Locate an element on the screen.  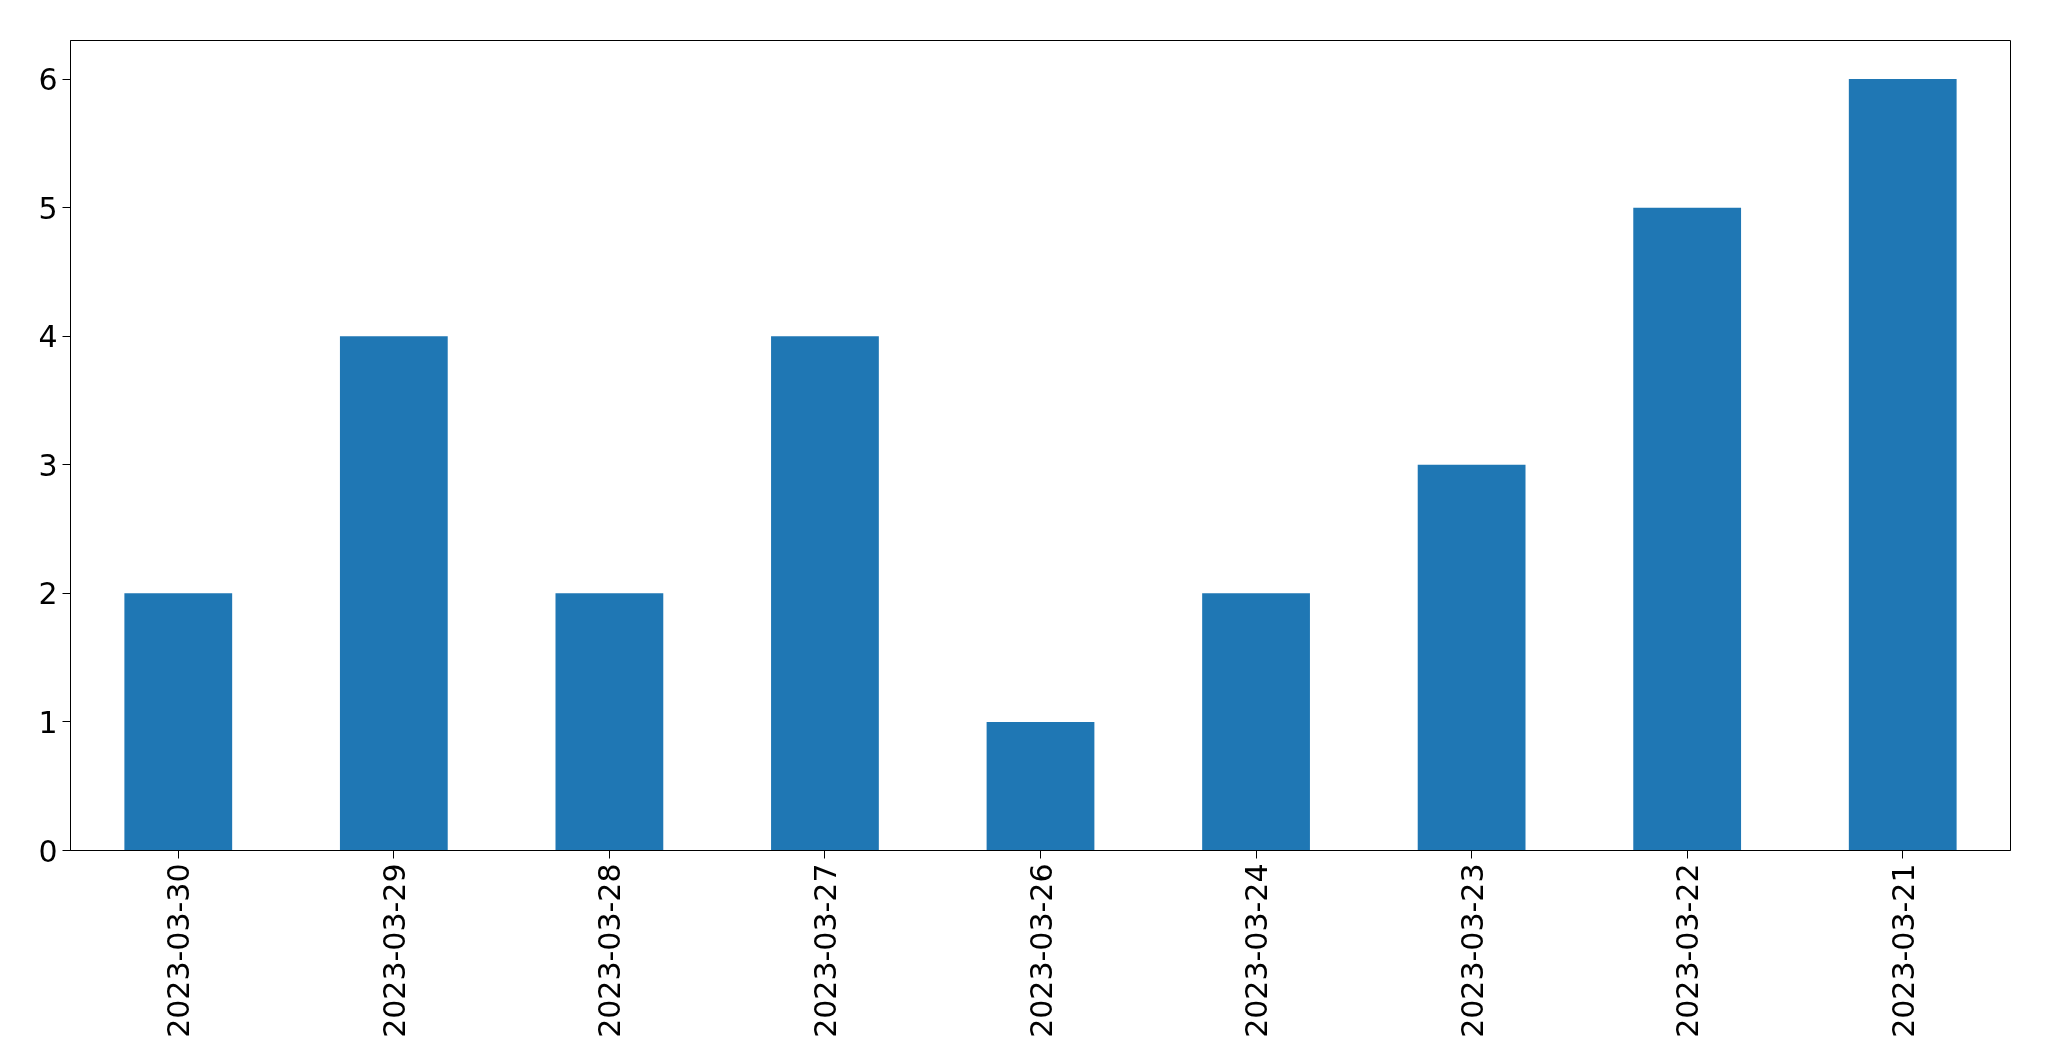
y-tick-label: 0 is located at coordinates (48, 851).